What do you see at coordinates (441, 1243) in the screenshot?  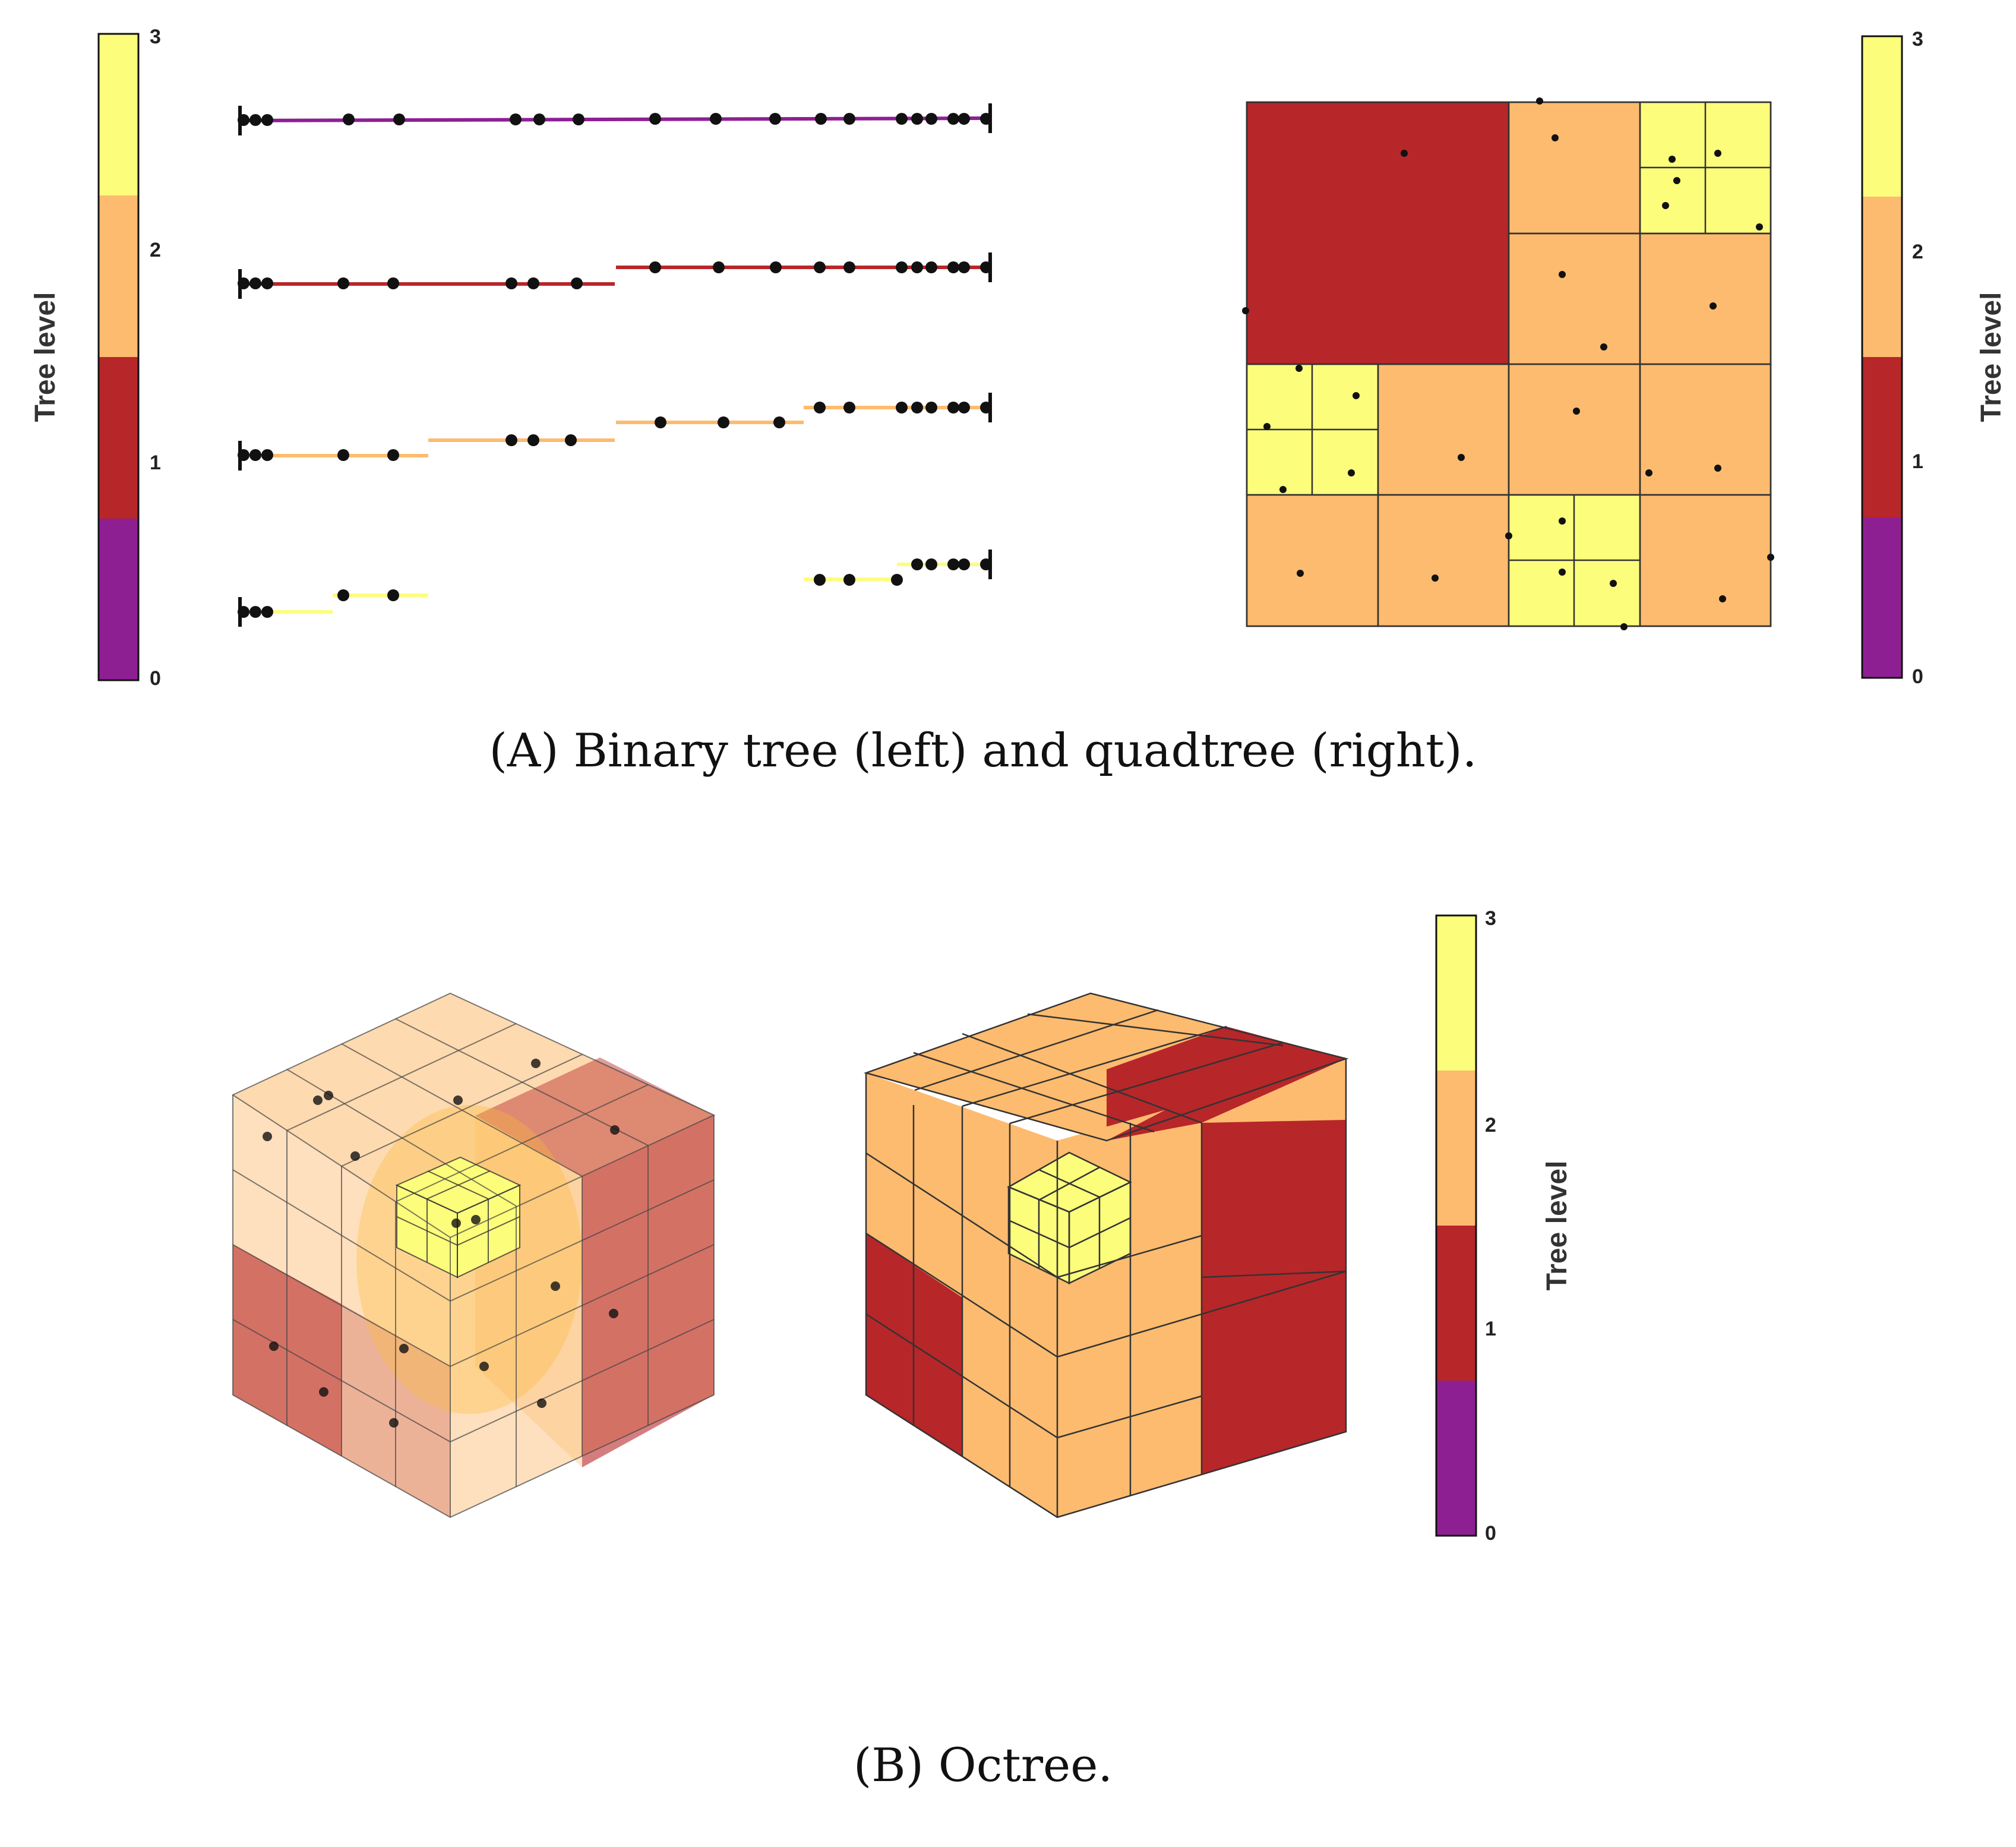 I see `octree-points` at bounding box center [441, 1243].